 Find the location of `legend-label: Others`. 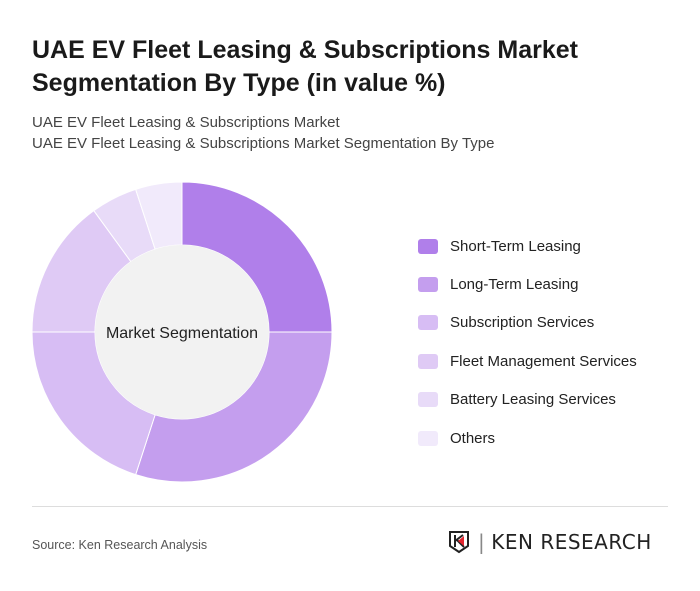

legend-label: Others is located at coordinates (473, 438).